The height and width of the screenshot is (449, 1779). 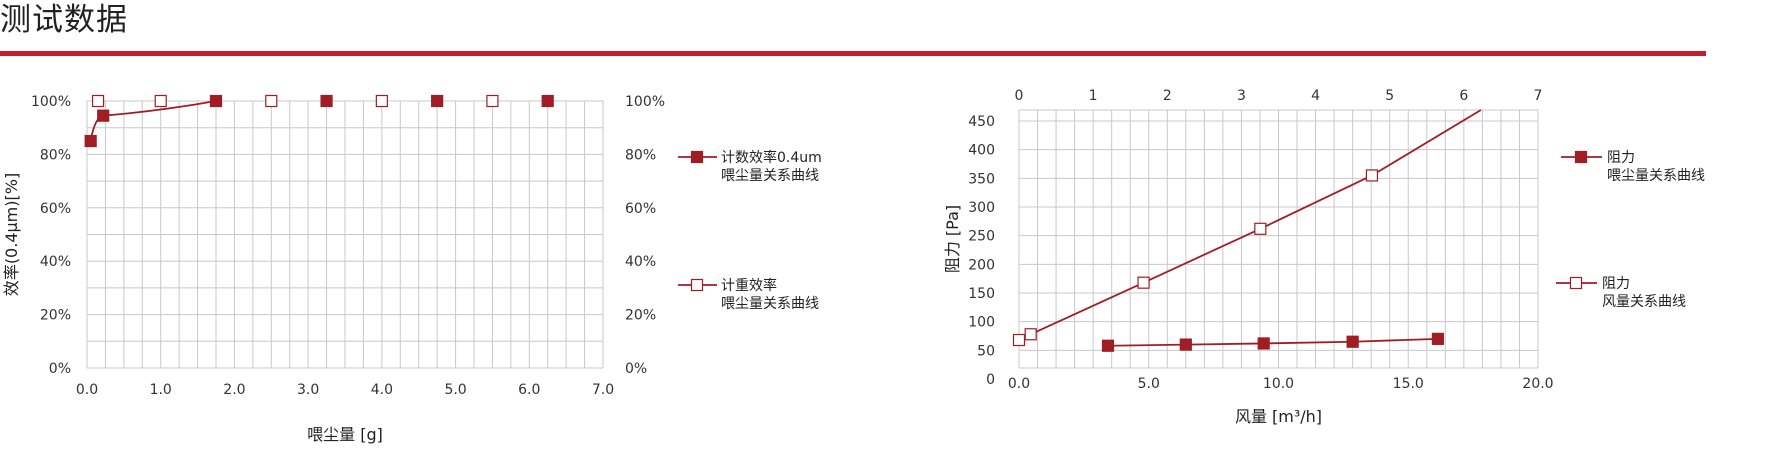 What do you see at coordinates (1278, 416) in the screenshot?
I see `x-axis-label: 风量 [m³/h]` at bounding box center [1278, 416].